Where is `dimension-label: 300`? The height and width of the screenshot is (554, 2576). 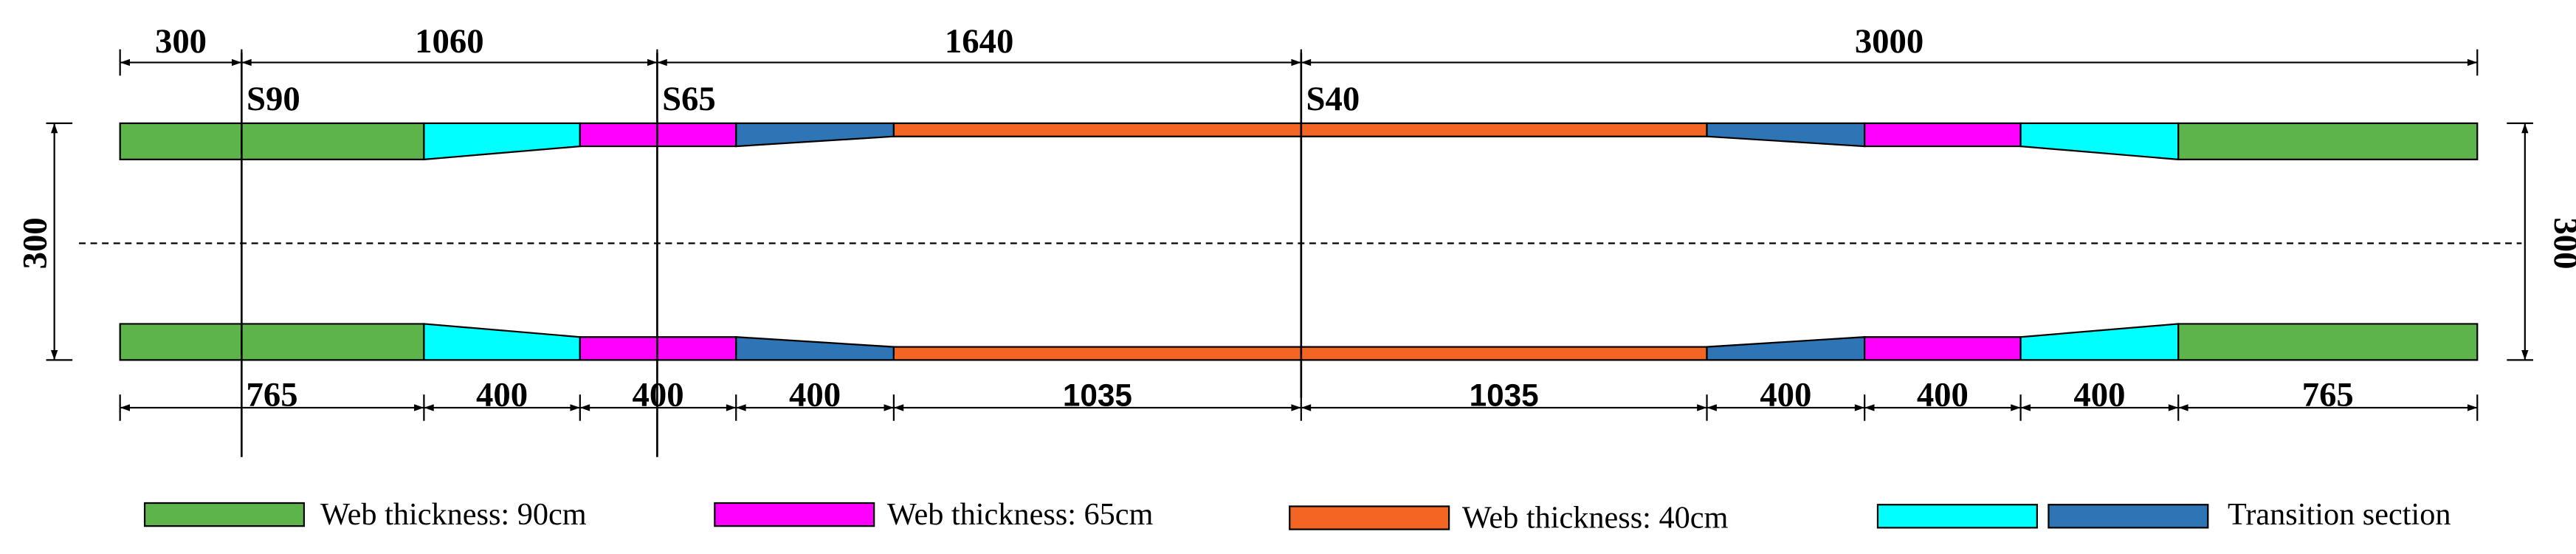
dimension-label: 300 is located at coordinates (181, 41).